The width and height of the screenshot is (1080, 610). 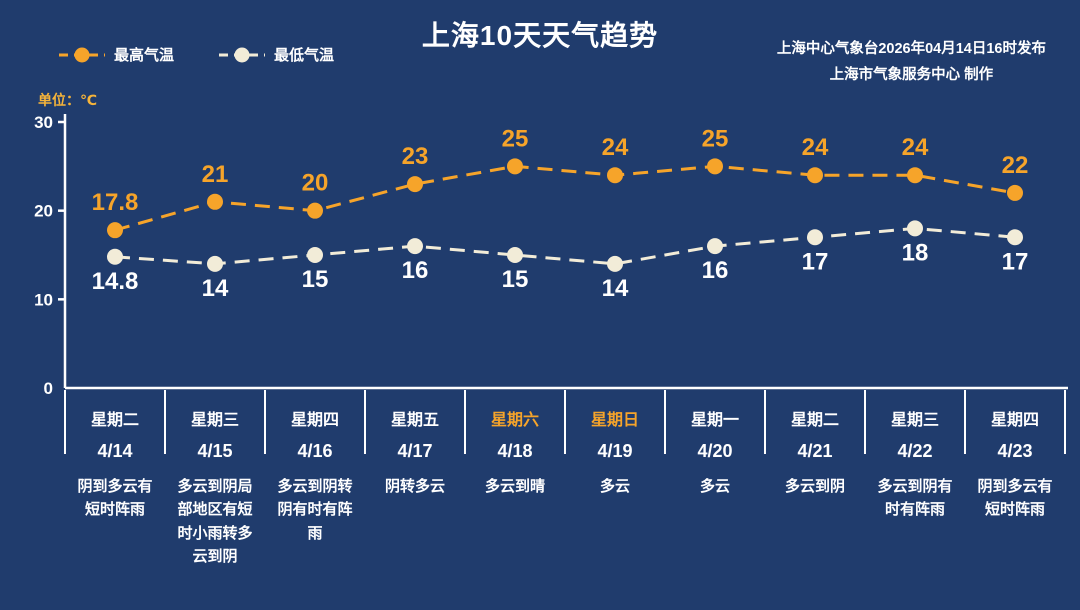 I want to click on day-column: 星期四 4/16 多云到阴转阴有时有阵雨, so click(x=315, y=483).